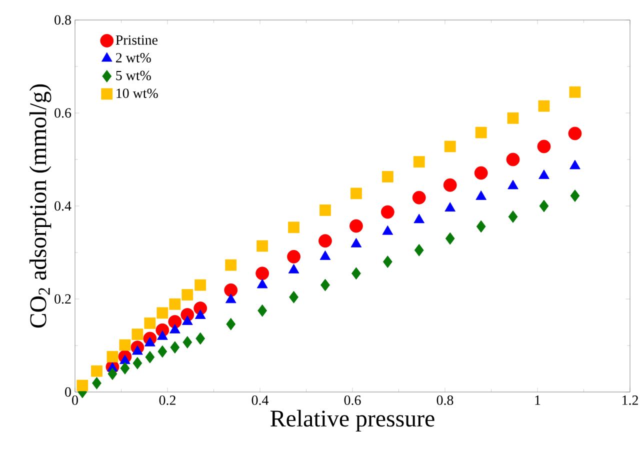 Image resolution: width=644 pixels, height=462 pixels. I want to click on x-tick-label: 1, so click(537, 400).